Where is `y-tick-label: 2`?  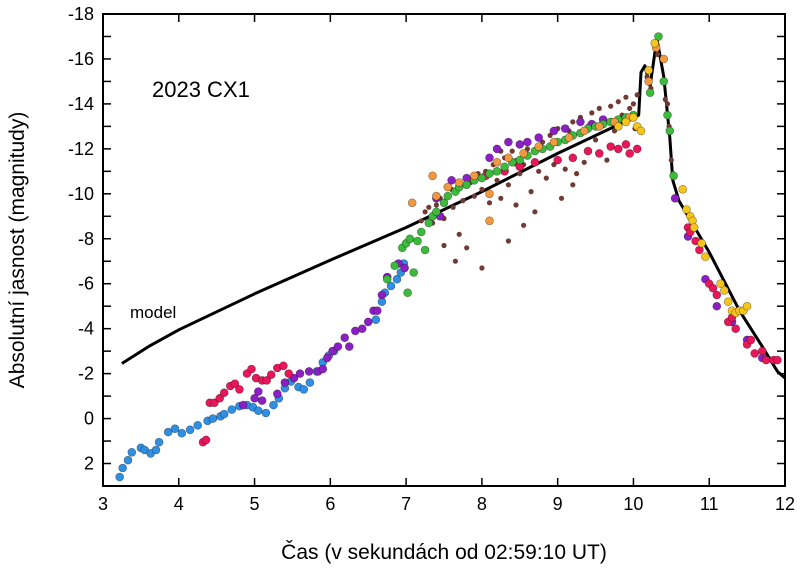
y-tick-label: 2 is located at coordinates (89, 464).